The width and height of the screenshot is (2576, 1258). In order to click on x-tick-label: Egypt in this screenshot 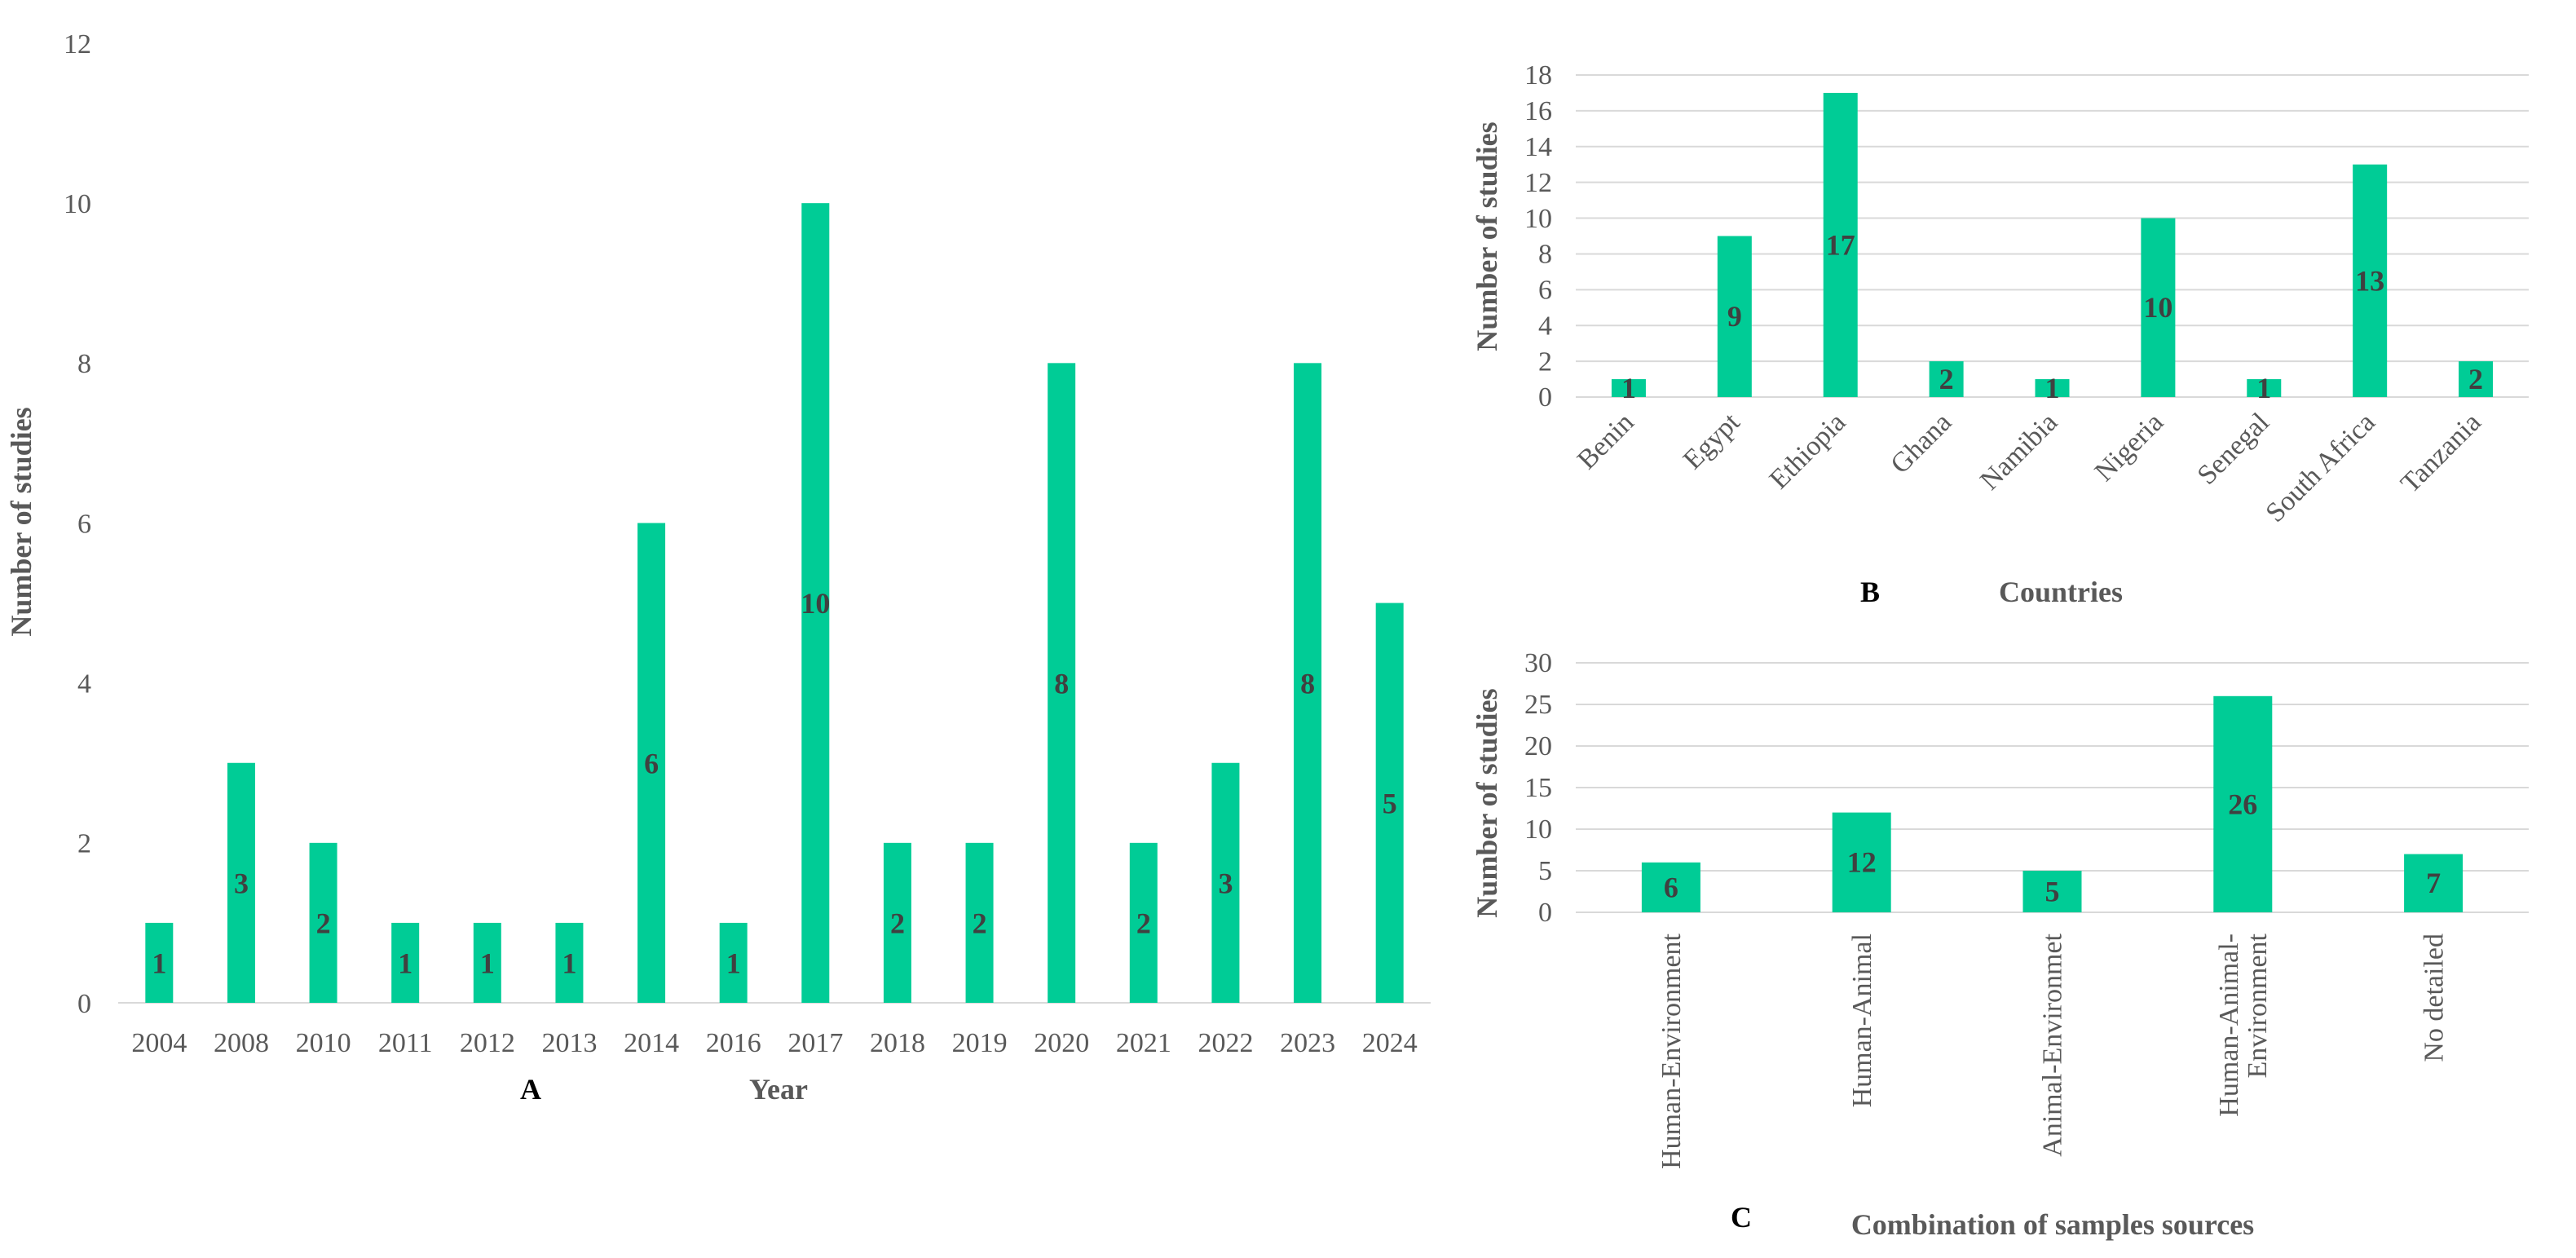, I will do `click(1712, 441)`.